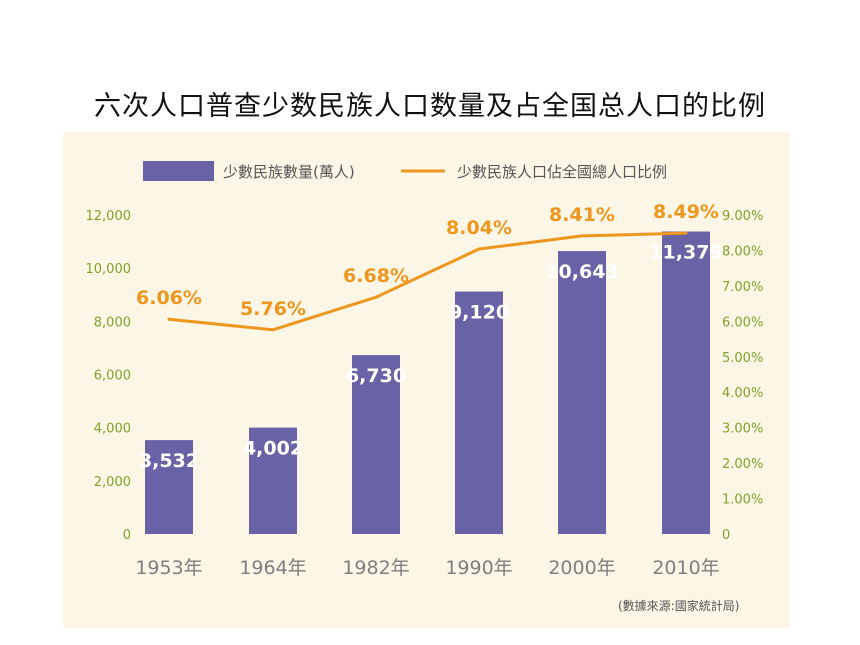 The width and height of the screenshot is (860, 645). I want to click on legend: 少數民族數量(萬人) 少數民族人口佔全國總人口比例, so click(405, 171).